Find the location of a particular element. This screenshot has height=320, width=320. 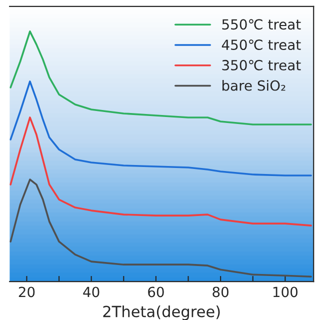

x-tick-label: 100 is located at coordinates (285, 292).